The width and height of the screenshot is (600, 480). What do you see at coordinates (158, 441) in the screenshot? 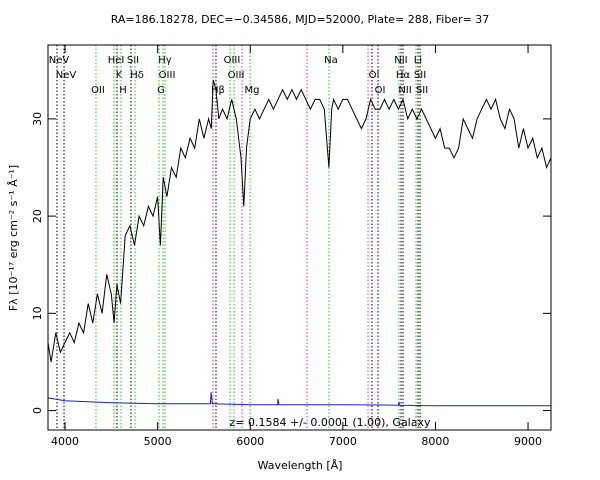
I see `x-tick-label: 5000` at bounding box center [158, 441].